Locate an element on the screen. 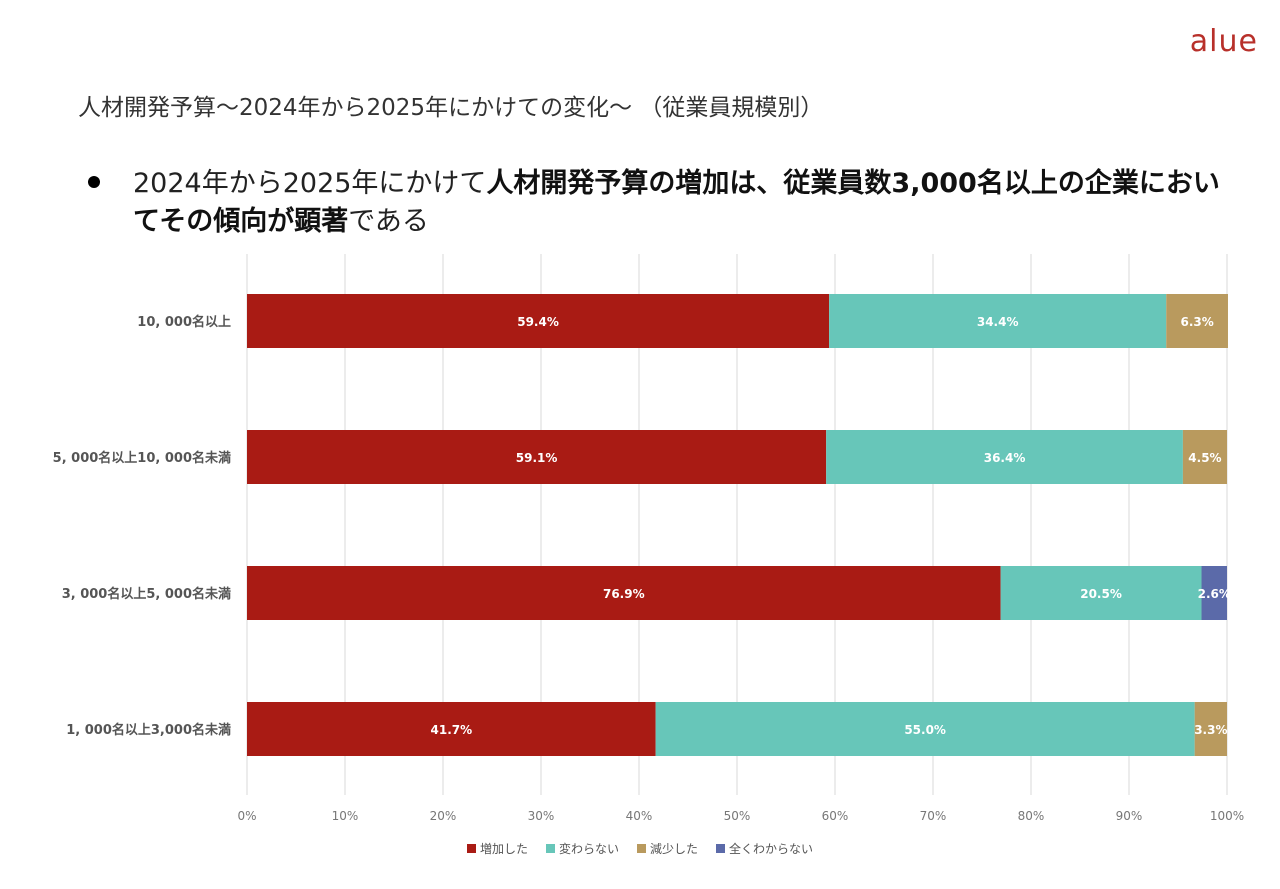 The height and width of the screenshot is (889, 1280). data-label: 76.9% is located at coordinates (624, 594).